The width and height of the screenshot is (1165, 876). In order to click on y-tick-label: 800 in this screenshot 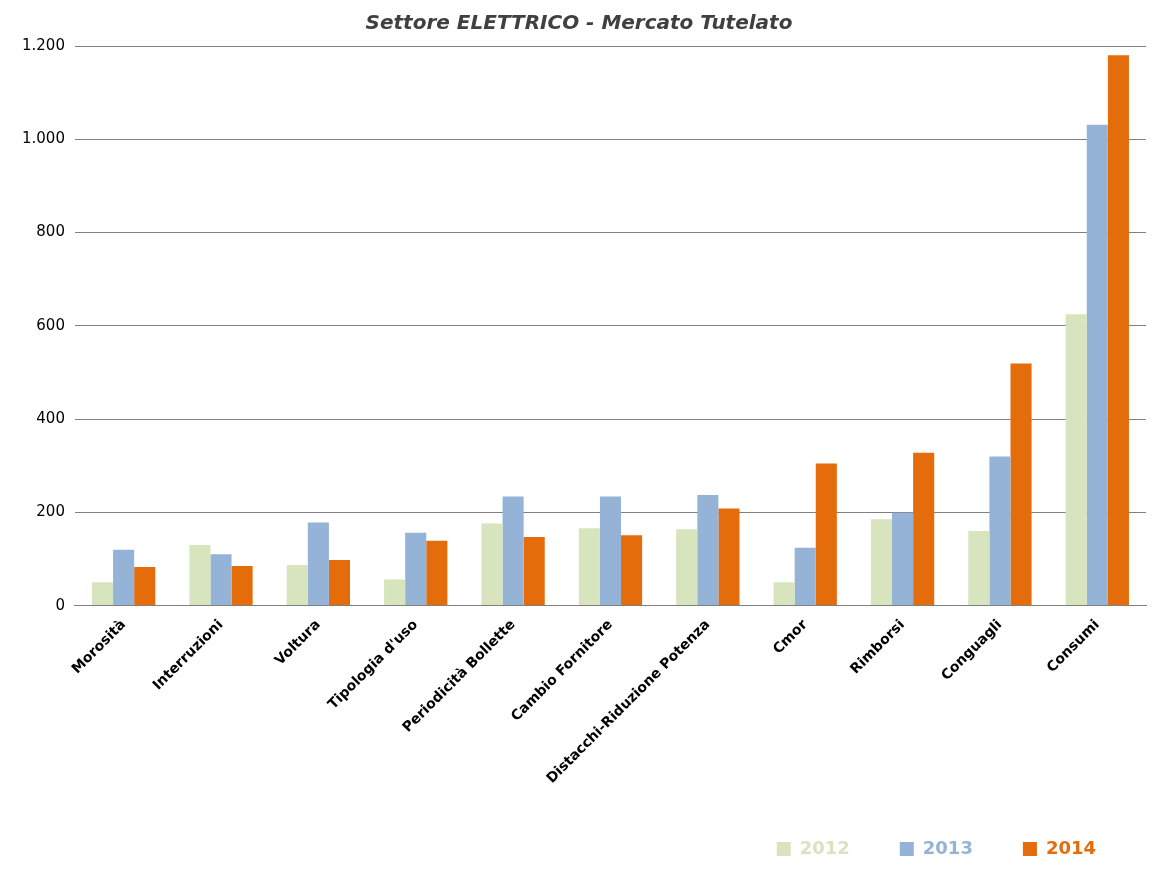, I will do `click(50, 231)`.